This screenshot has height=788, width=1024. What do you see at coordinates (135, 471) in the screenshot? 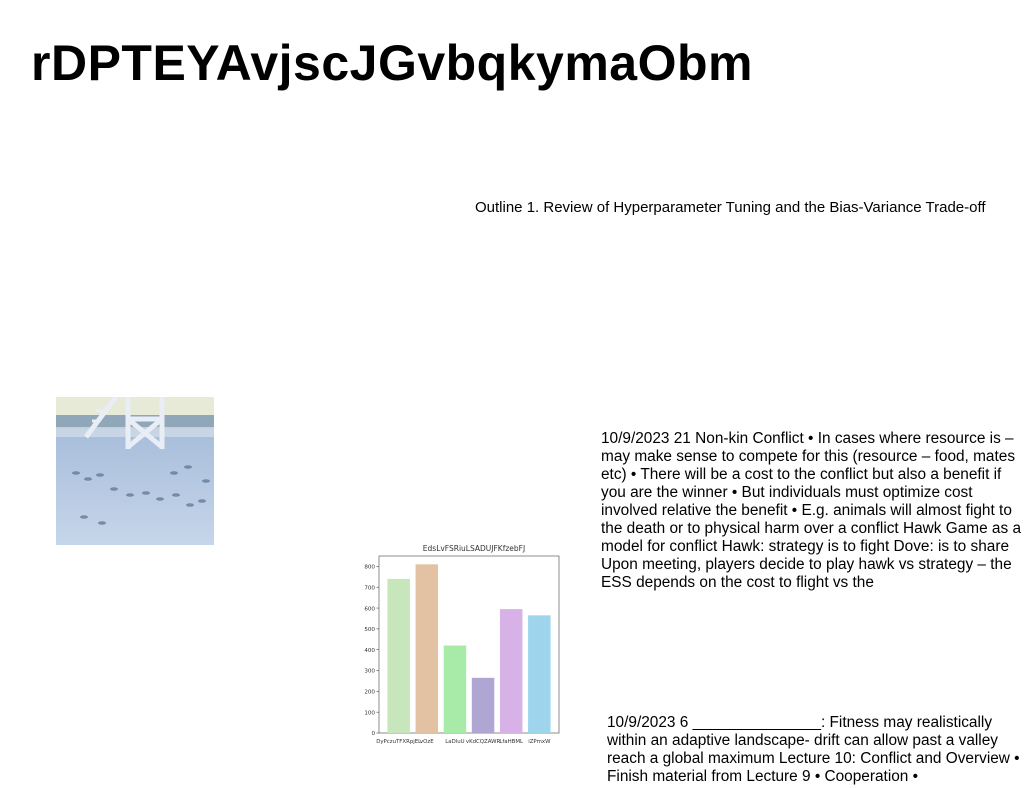
I see `beach-photo` at bounding box center [135, 471].